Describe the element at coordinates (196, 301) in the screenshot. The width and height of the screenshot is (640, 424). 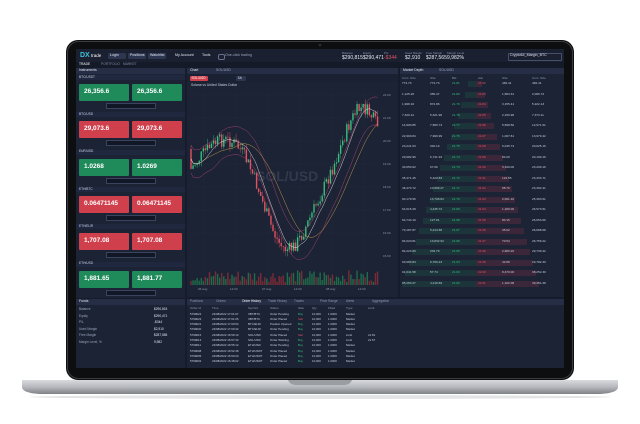
I see `orders-tab: Positions` at that location.